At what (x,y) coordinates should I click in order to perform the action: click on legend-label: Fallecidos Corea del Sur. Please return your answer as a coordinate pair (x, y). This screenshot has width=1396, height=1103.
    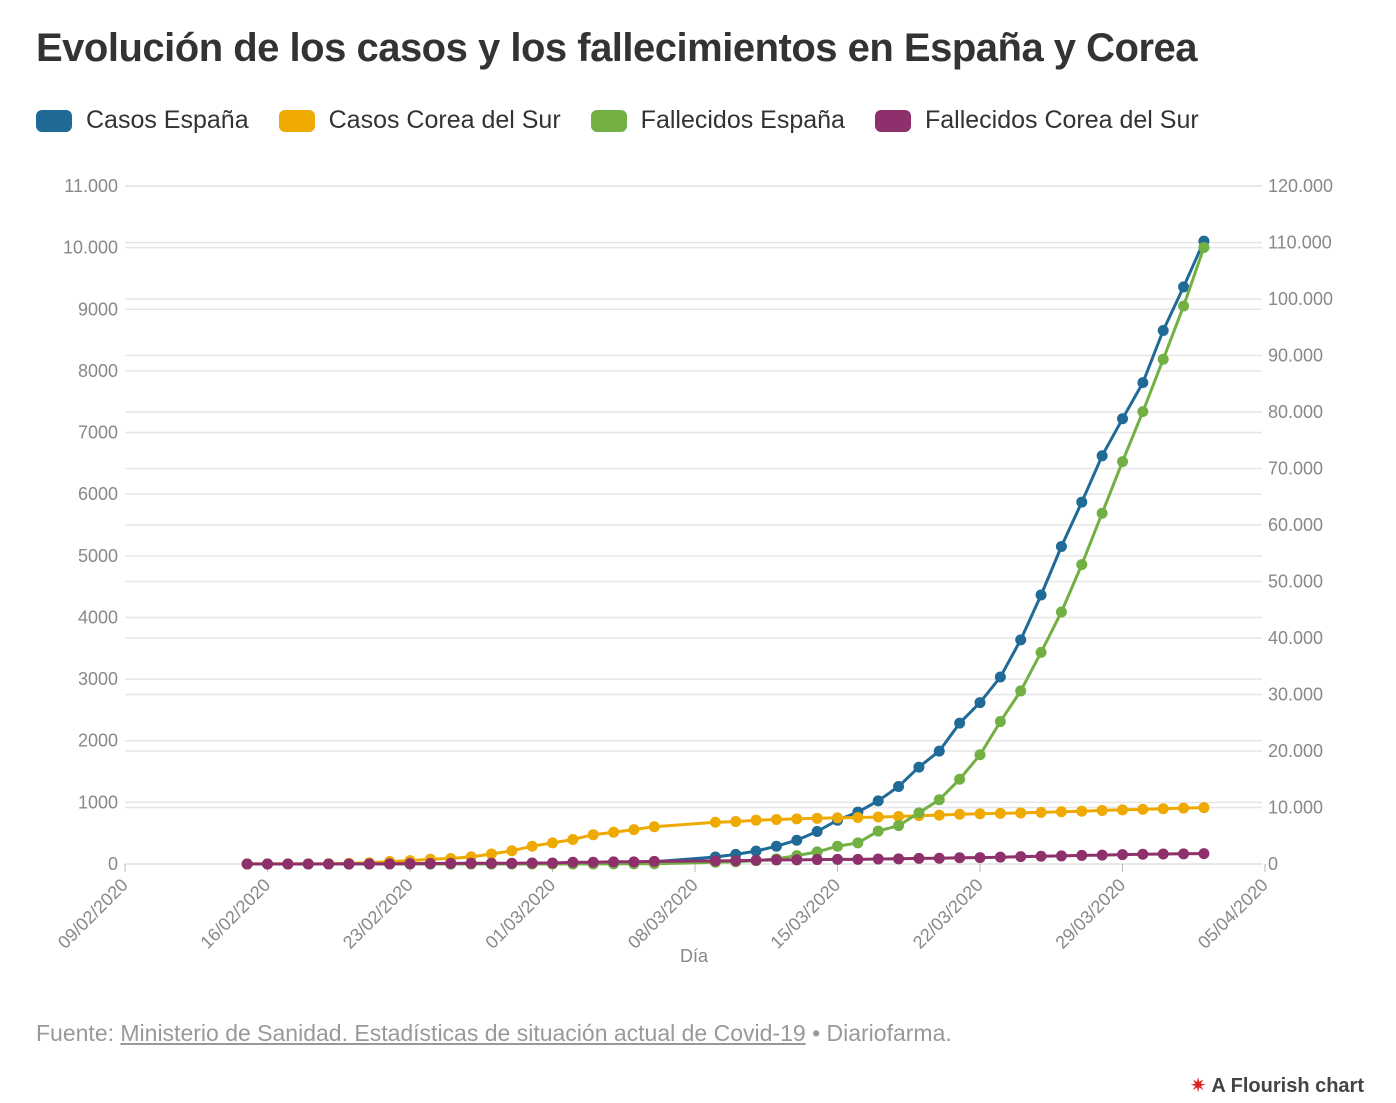
    Looking at the image, I should click on (1061, 120).